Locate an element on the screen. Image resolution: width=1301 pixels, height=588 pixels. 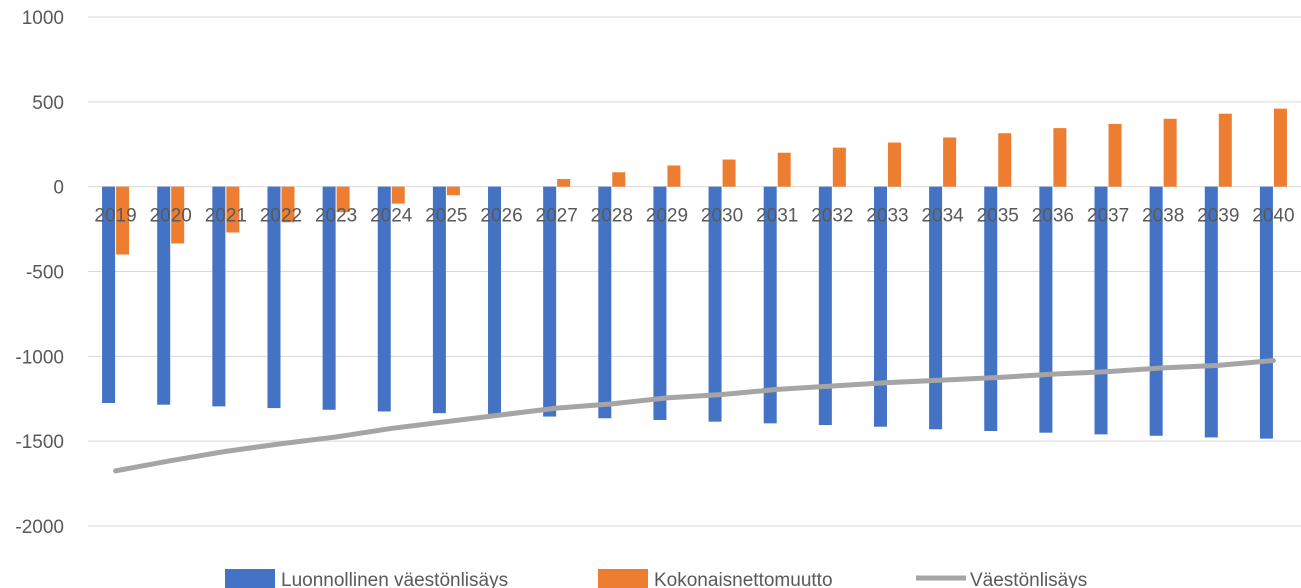
bar-luonnollinen-2023 is located at coordinates (329, 298).